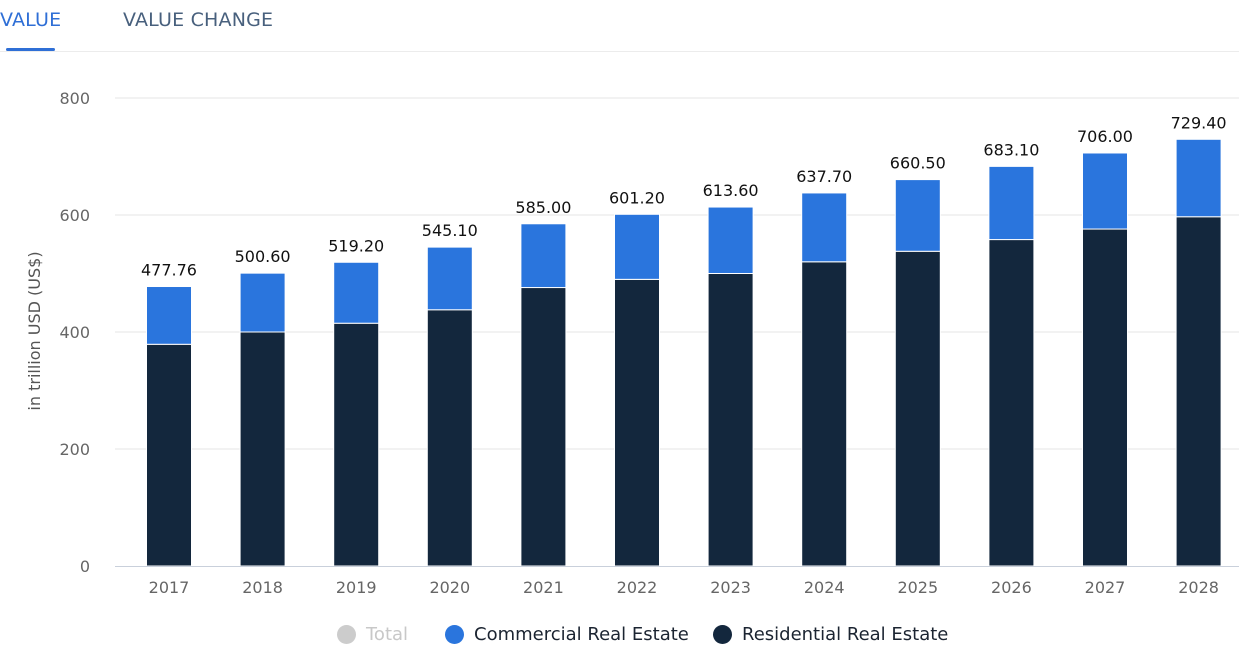 This screenshot has width=1239, height=652. What do you see at coordinates (543, 427) in the screenshot?
I see `bar-residential-2021` at bounding box center [543, 427].